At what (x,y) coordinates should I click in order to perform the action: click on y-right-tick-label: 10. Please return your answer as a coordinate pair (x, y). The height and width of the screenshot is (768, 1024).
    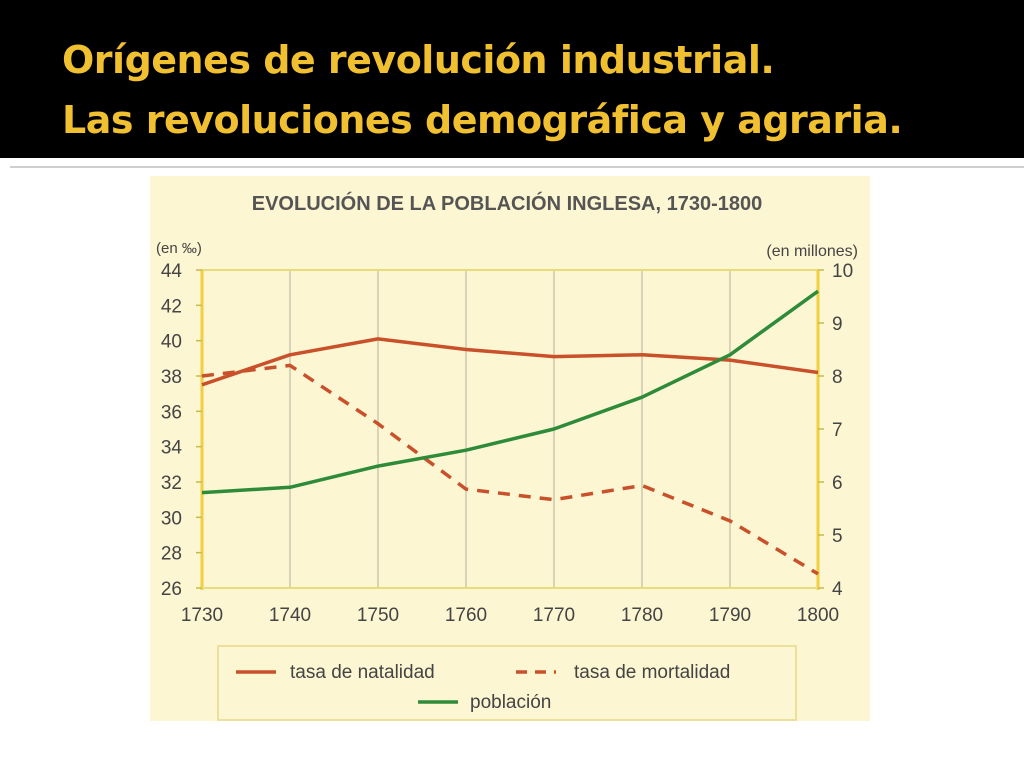
    Looking at the image, I should click on (842, 271).